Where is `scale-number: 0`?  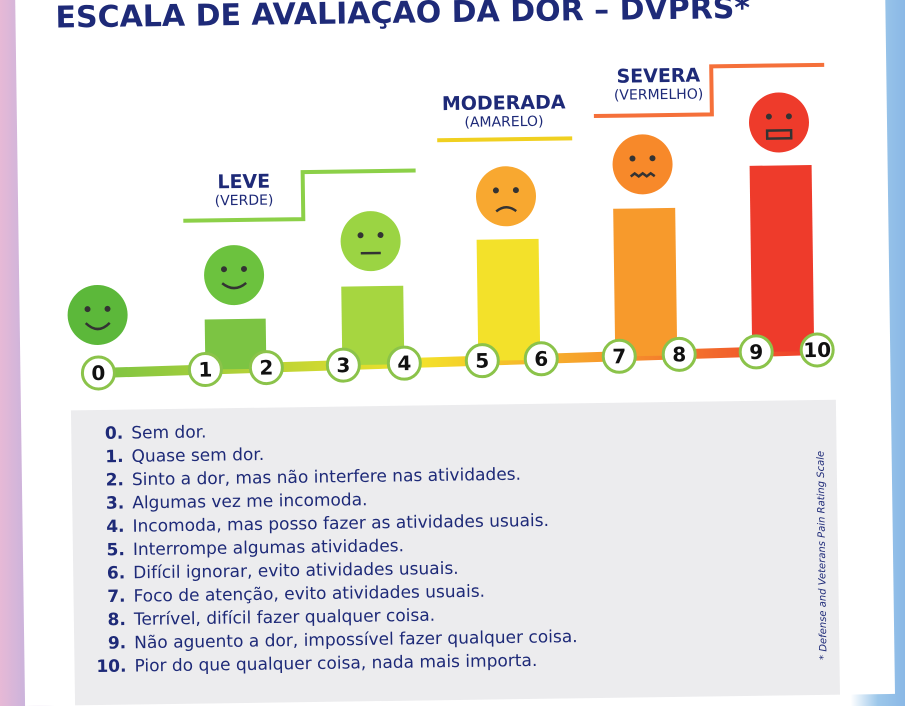 scale-number: 0 is located at coordinates (98, 373).